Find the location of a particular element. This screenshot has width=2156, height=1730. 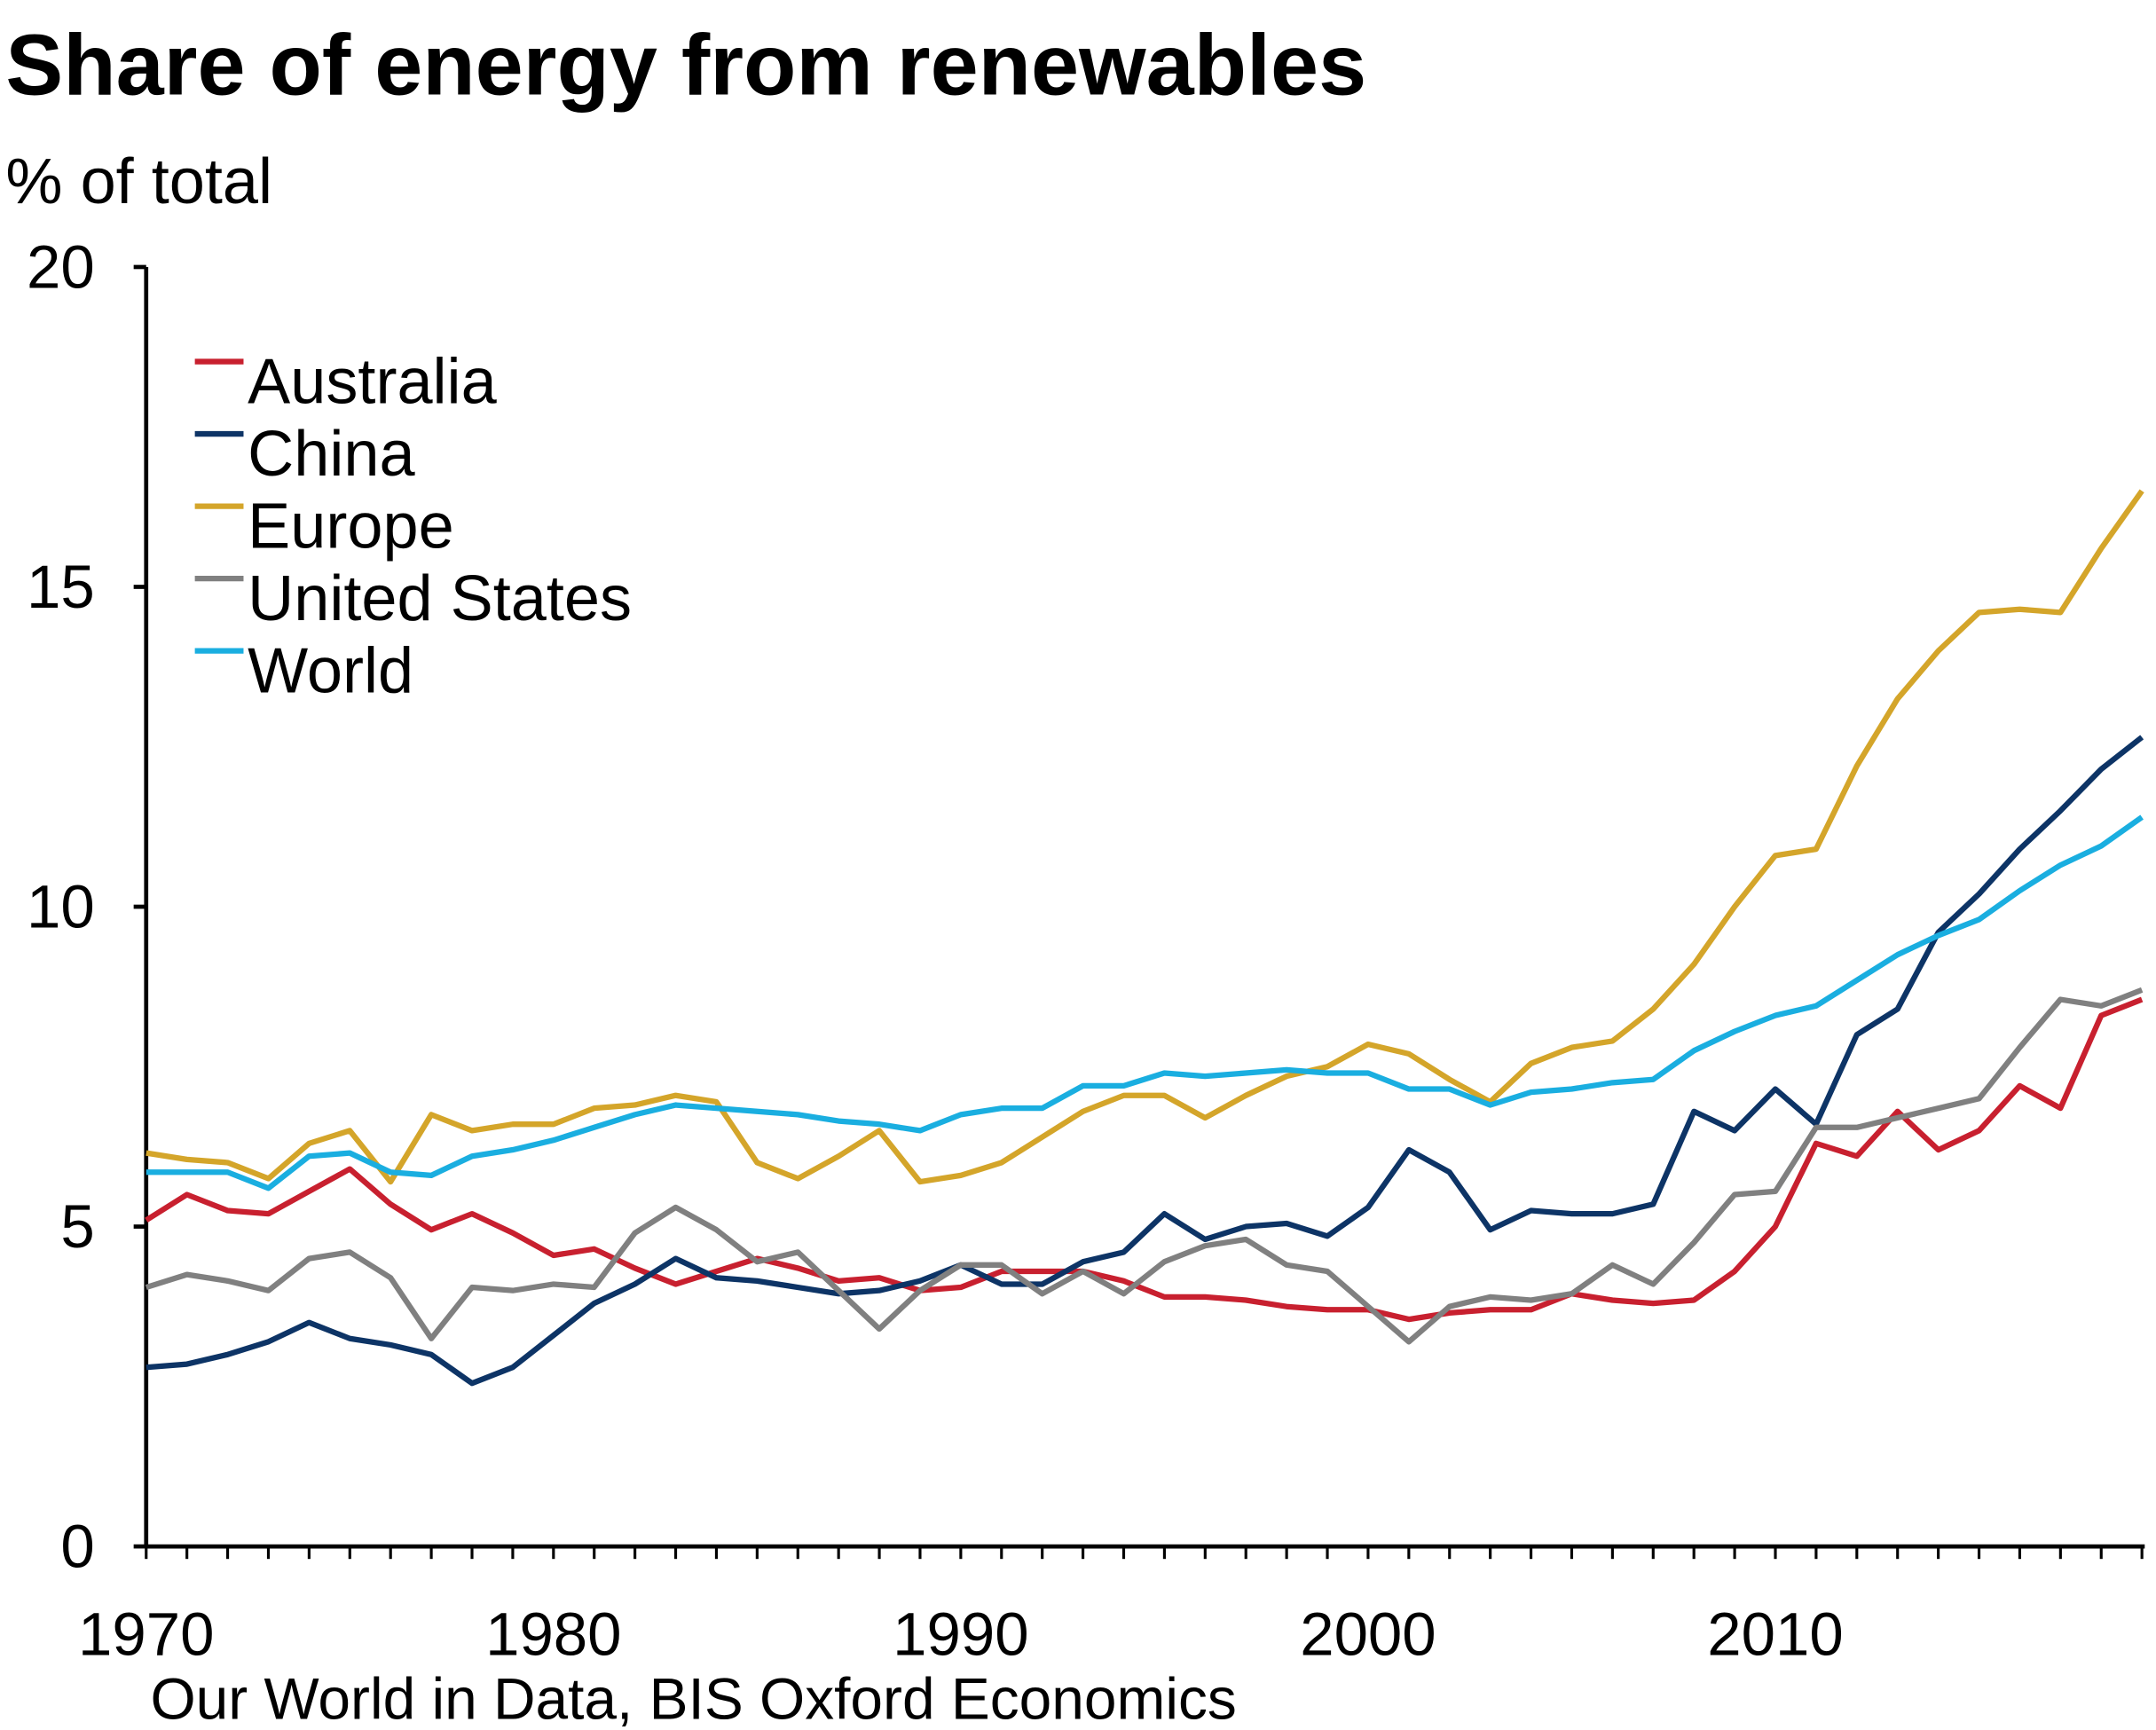

x-tick-label: 2000 is located at coordinates (1368, 1634).